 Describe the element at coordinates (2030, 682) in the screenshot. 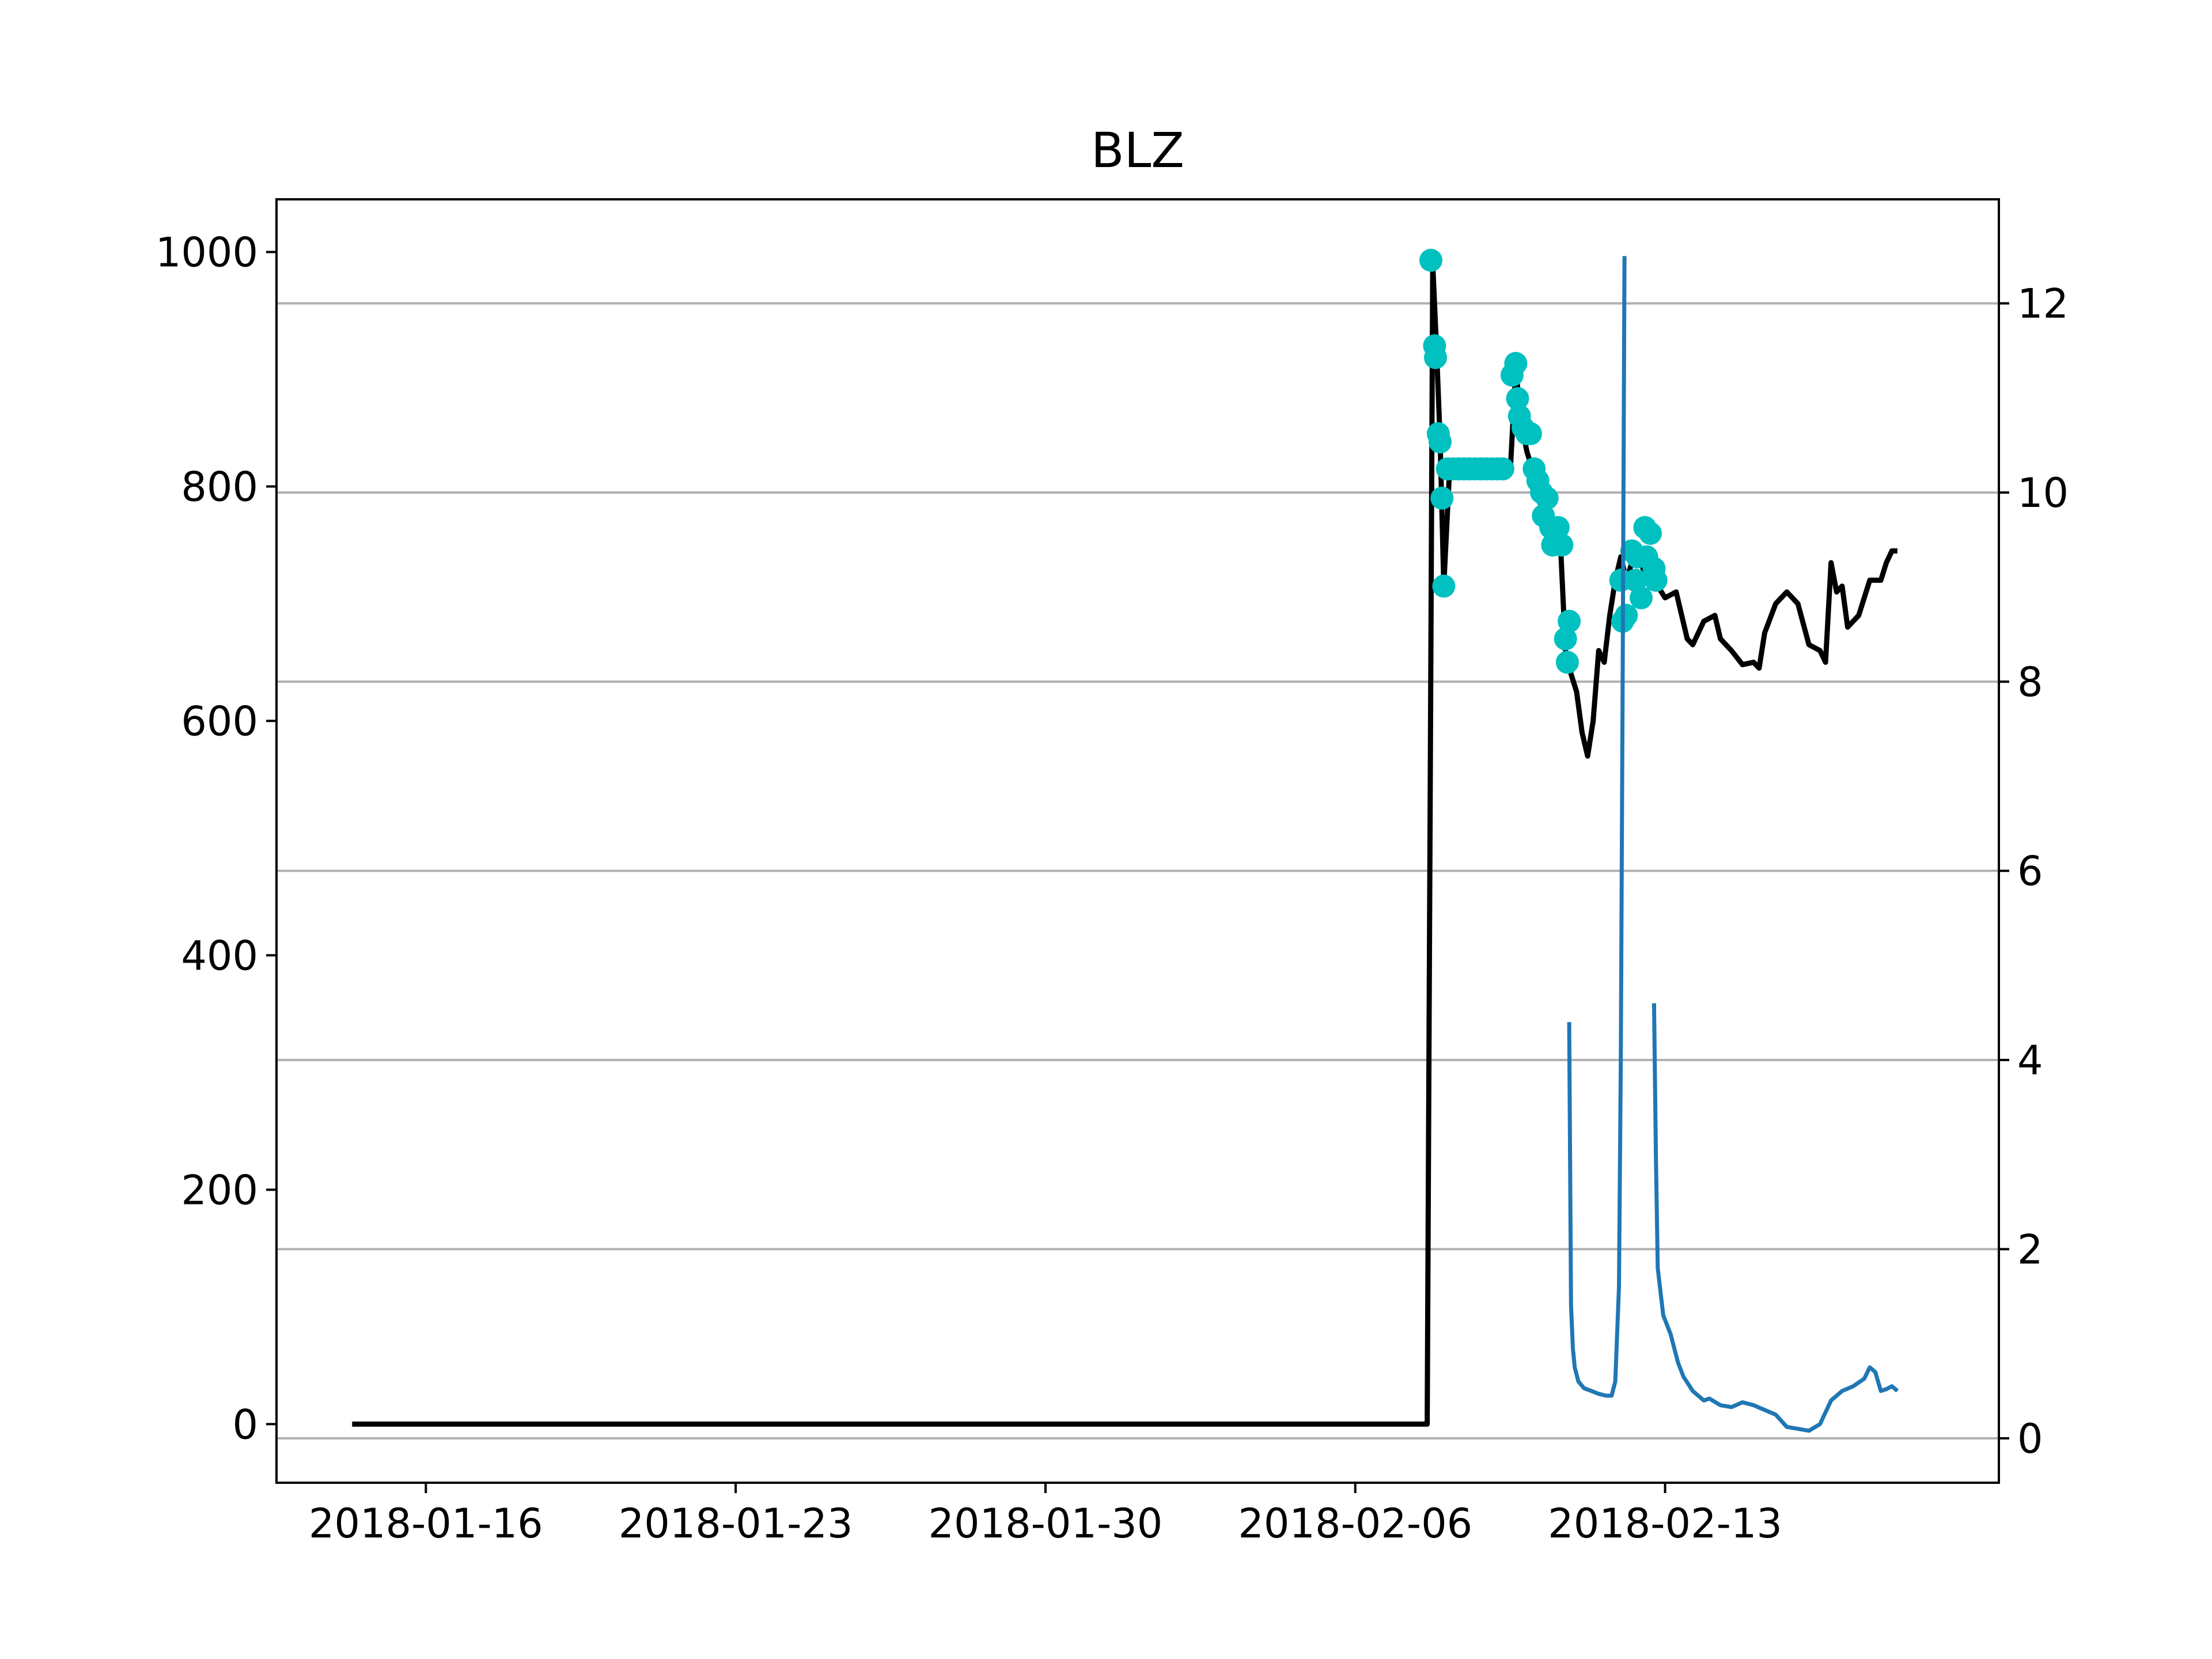

I see `y-right-tick-label: 8` at that location.